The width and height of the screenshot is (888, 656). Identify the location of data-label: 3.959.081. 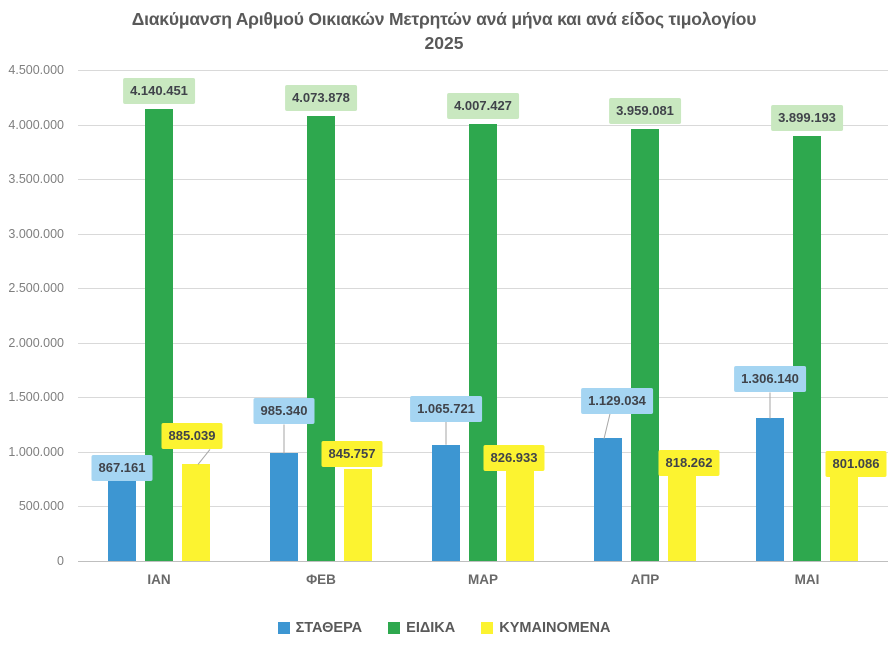
(645, 111).